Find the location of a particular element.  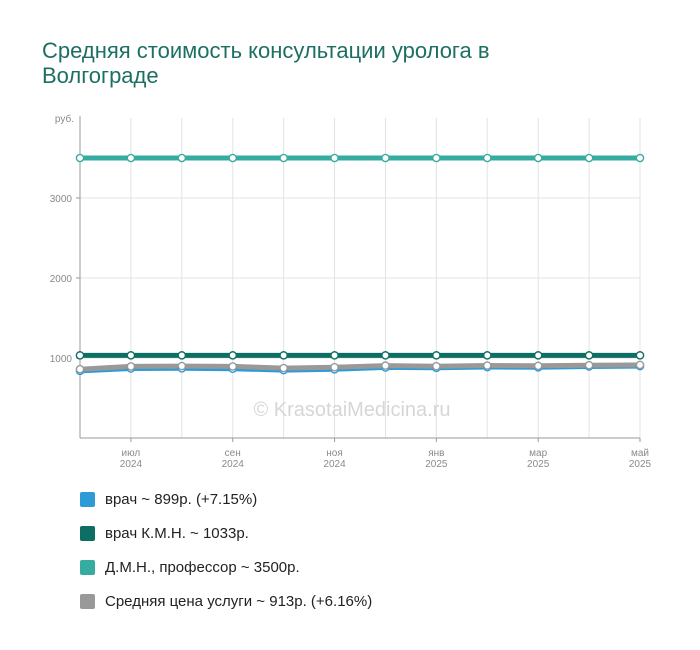

y-unit-label: руб. is located at coordinates (64, 119).